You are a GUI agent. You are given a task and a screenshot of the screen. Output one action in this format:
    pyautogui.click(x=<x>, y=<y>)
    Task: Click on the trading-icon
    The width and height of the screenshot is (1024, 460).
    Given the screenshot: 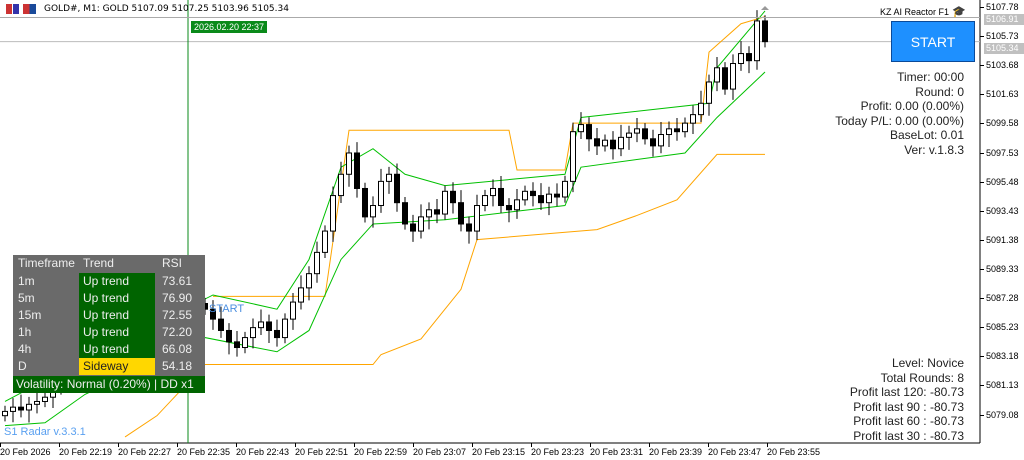 What is the action you would take?
    pyautogui.click(x=29, y=8)
    